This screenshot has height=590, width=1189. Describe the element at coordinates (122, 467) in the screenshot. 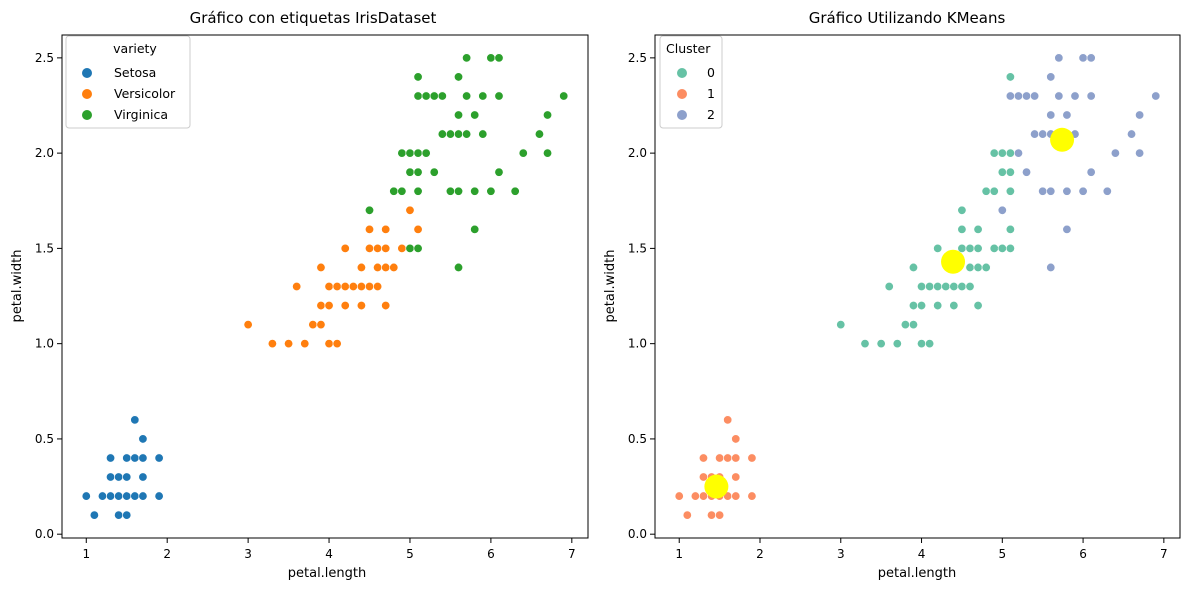

I see `series-setosa` at that location.